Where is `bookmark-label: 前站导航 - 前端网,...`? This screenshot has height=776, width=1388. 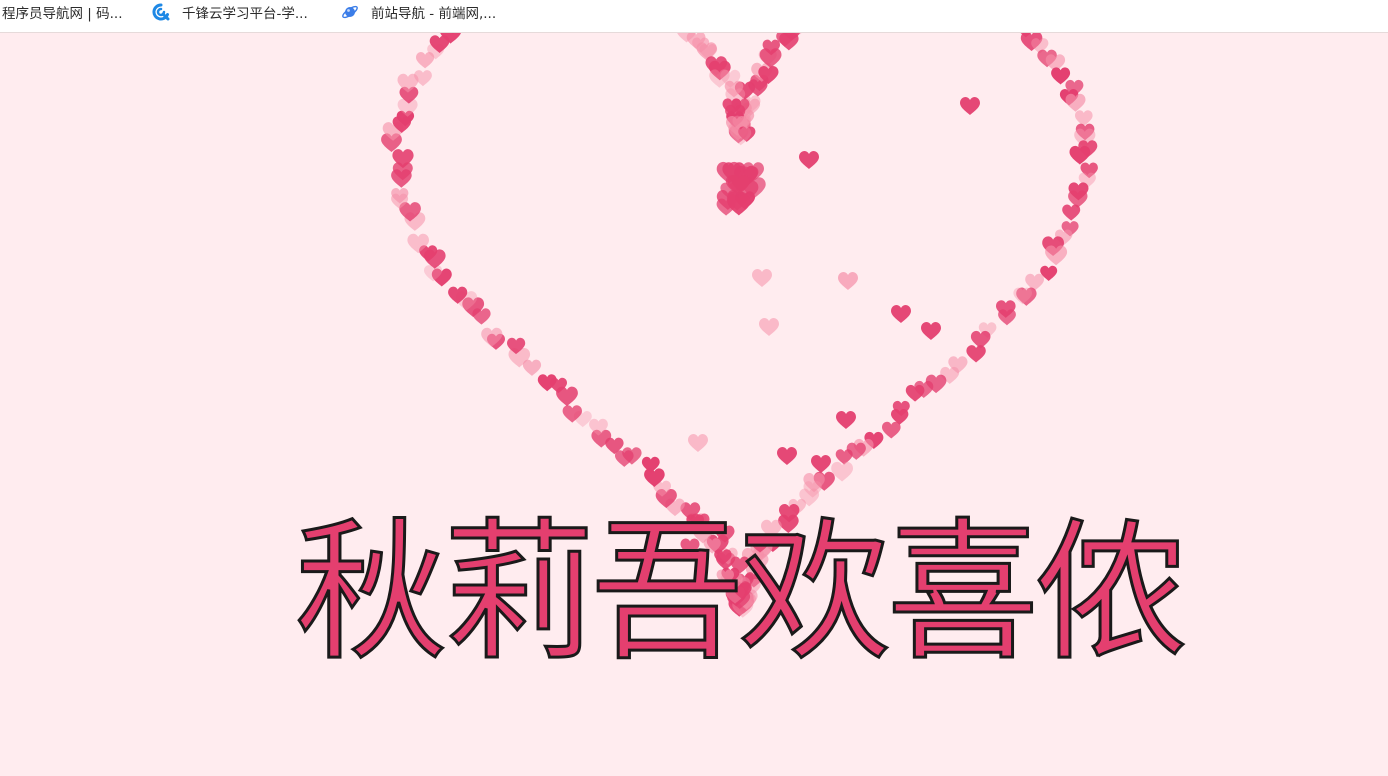 bookmark-label: 前站导航 - 前端网,... is located at coordinates (434, 14).